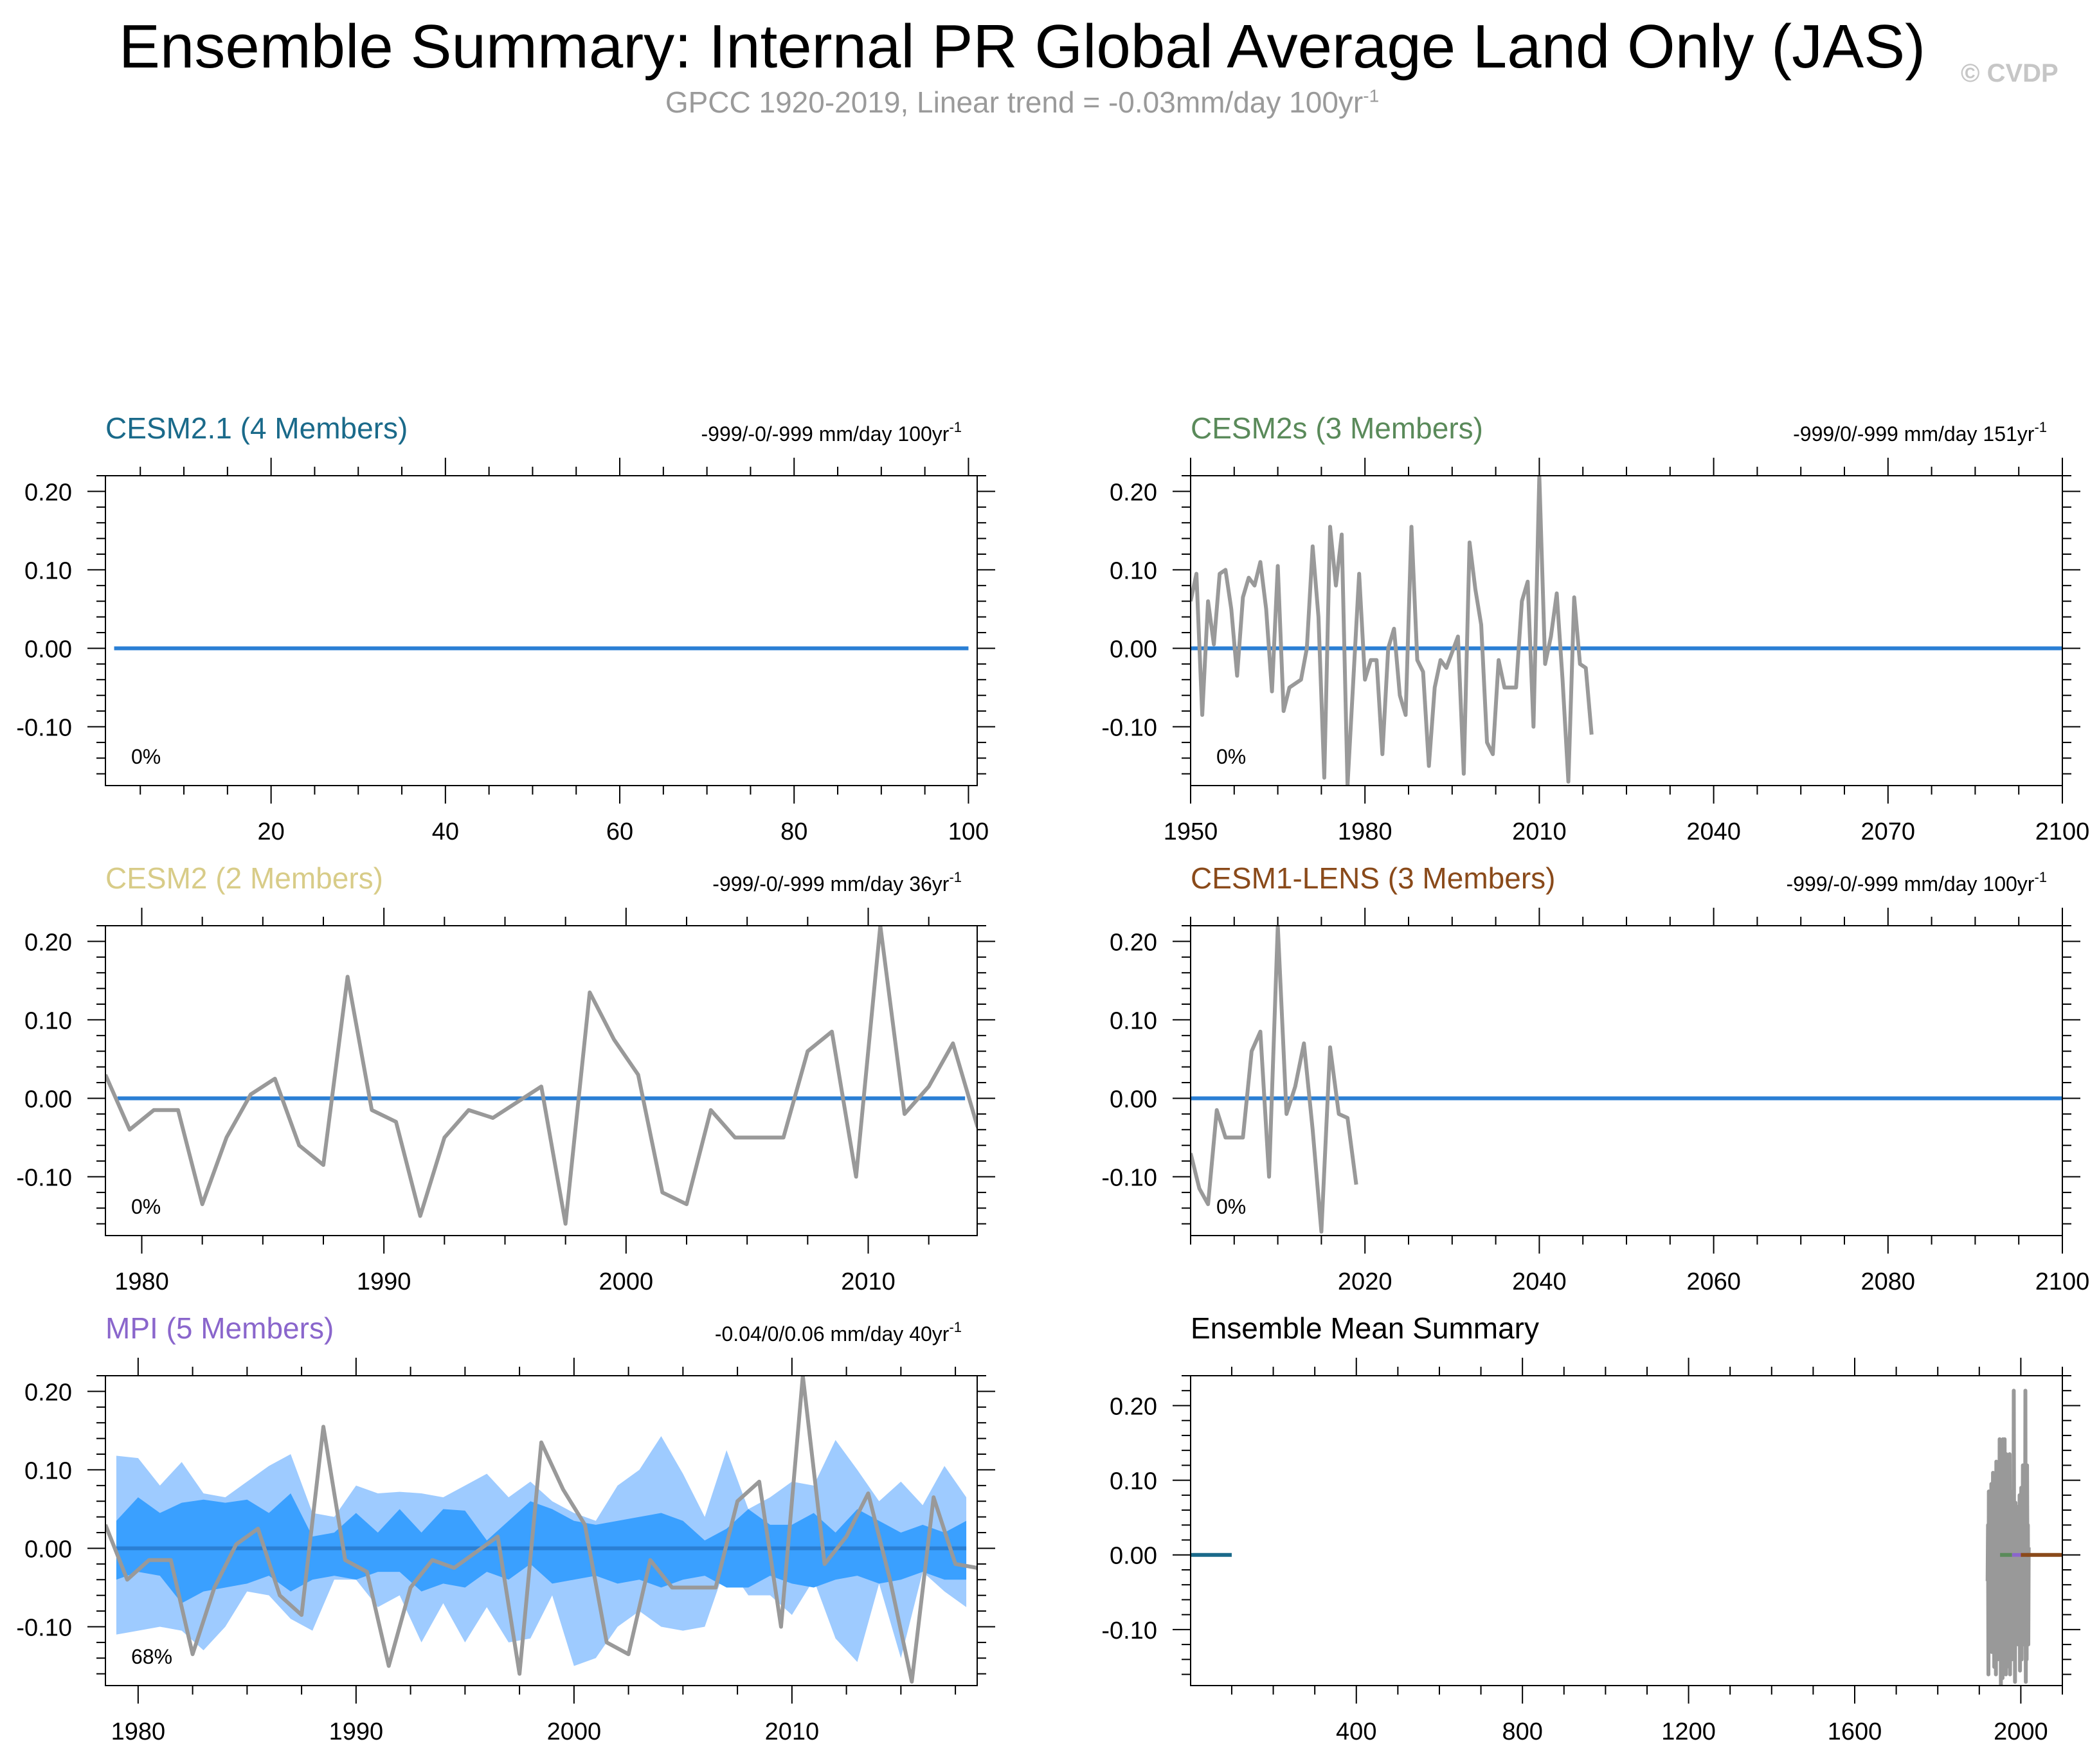 Image resolution: width=2099 pixels, height=1764 pixels. I want to click on x-tick-label: 2070, so click(1888, 832).